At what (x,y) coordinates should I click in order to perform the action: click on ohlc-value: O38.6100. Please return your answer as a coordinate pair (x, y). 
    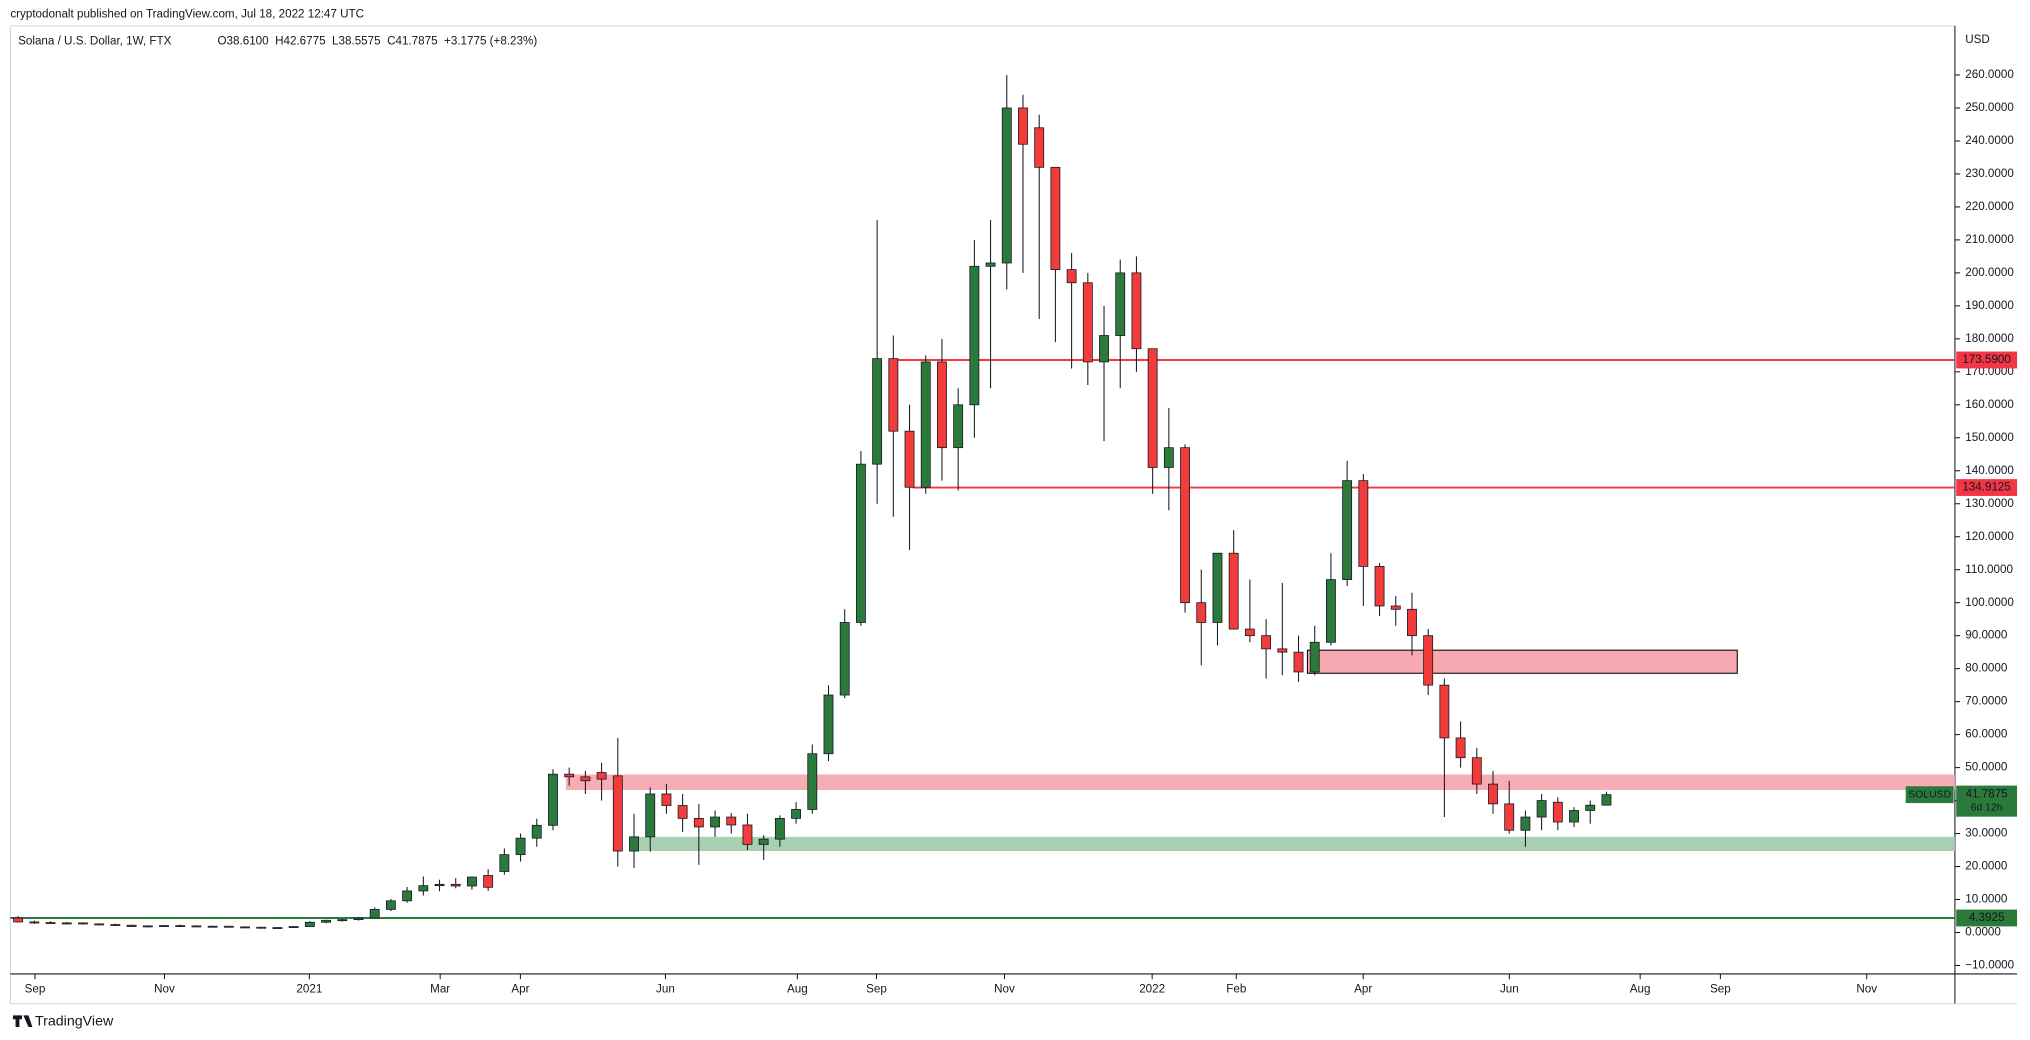
    Looking at the image, I should click on (243, 41).